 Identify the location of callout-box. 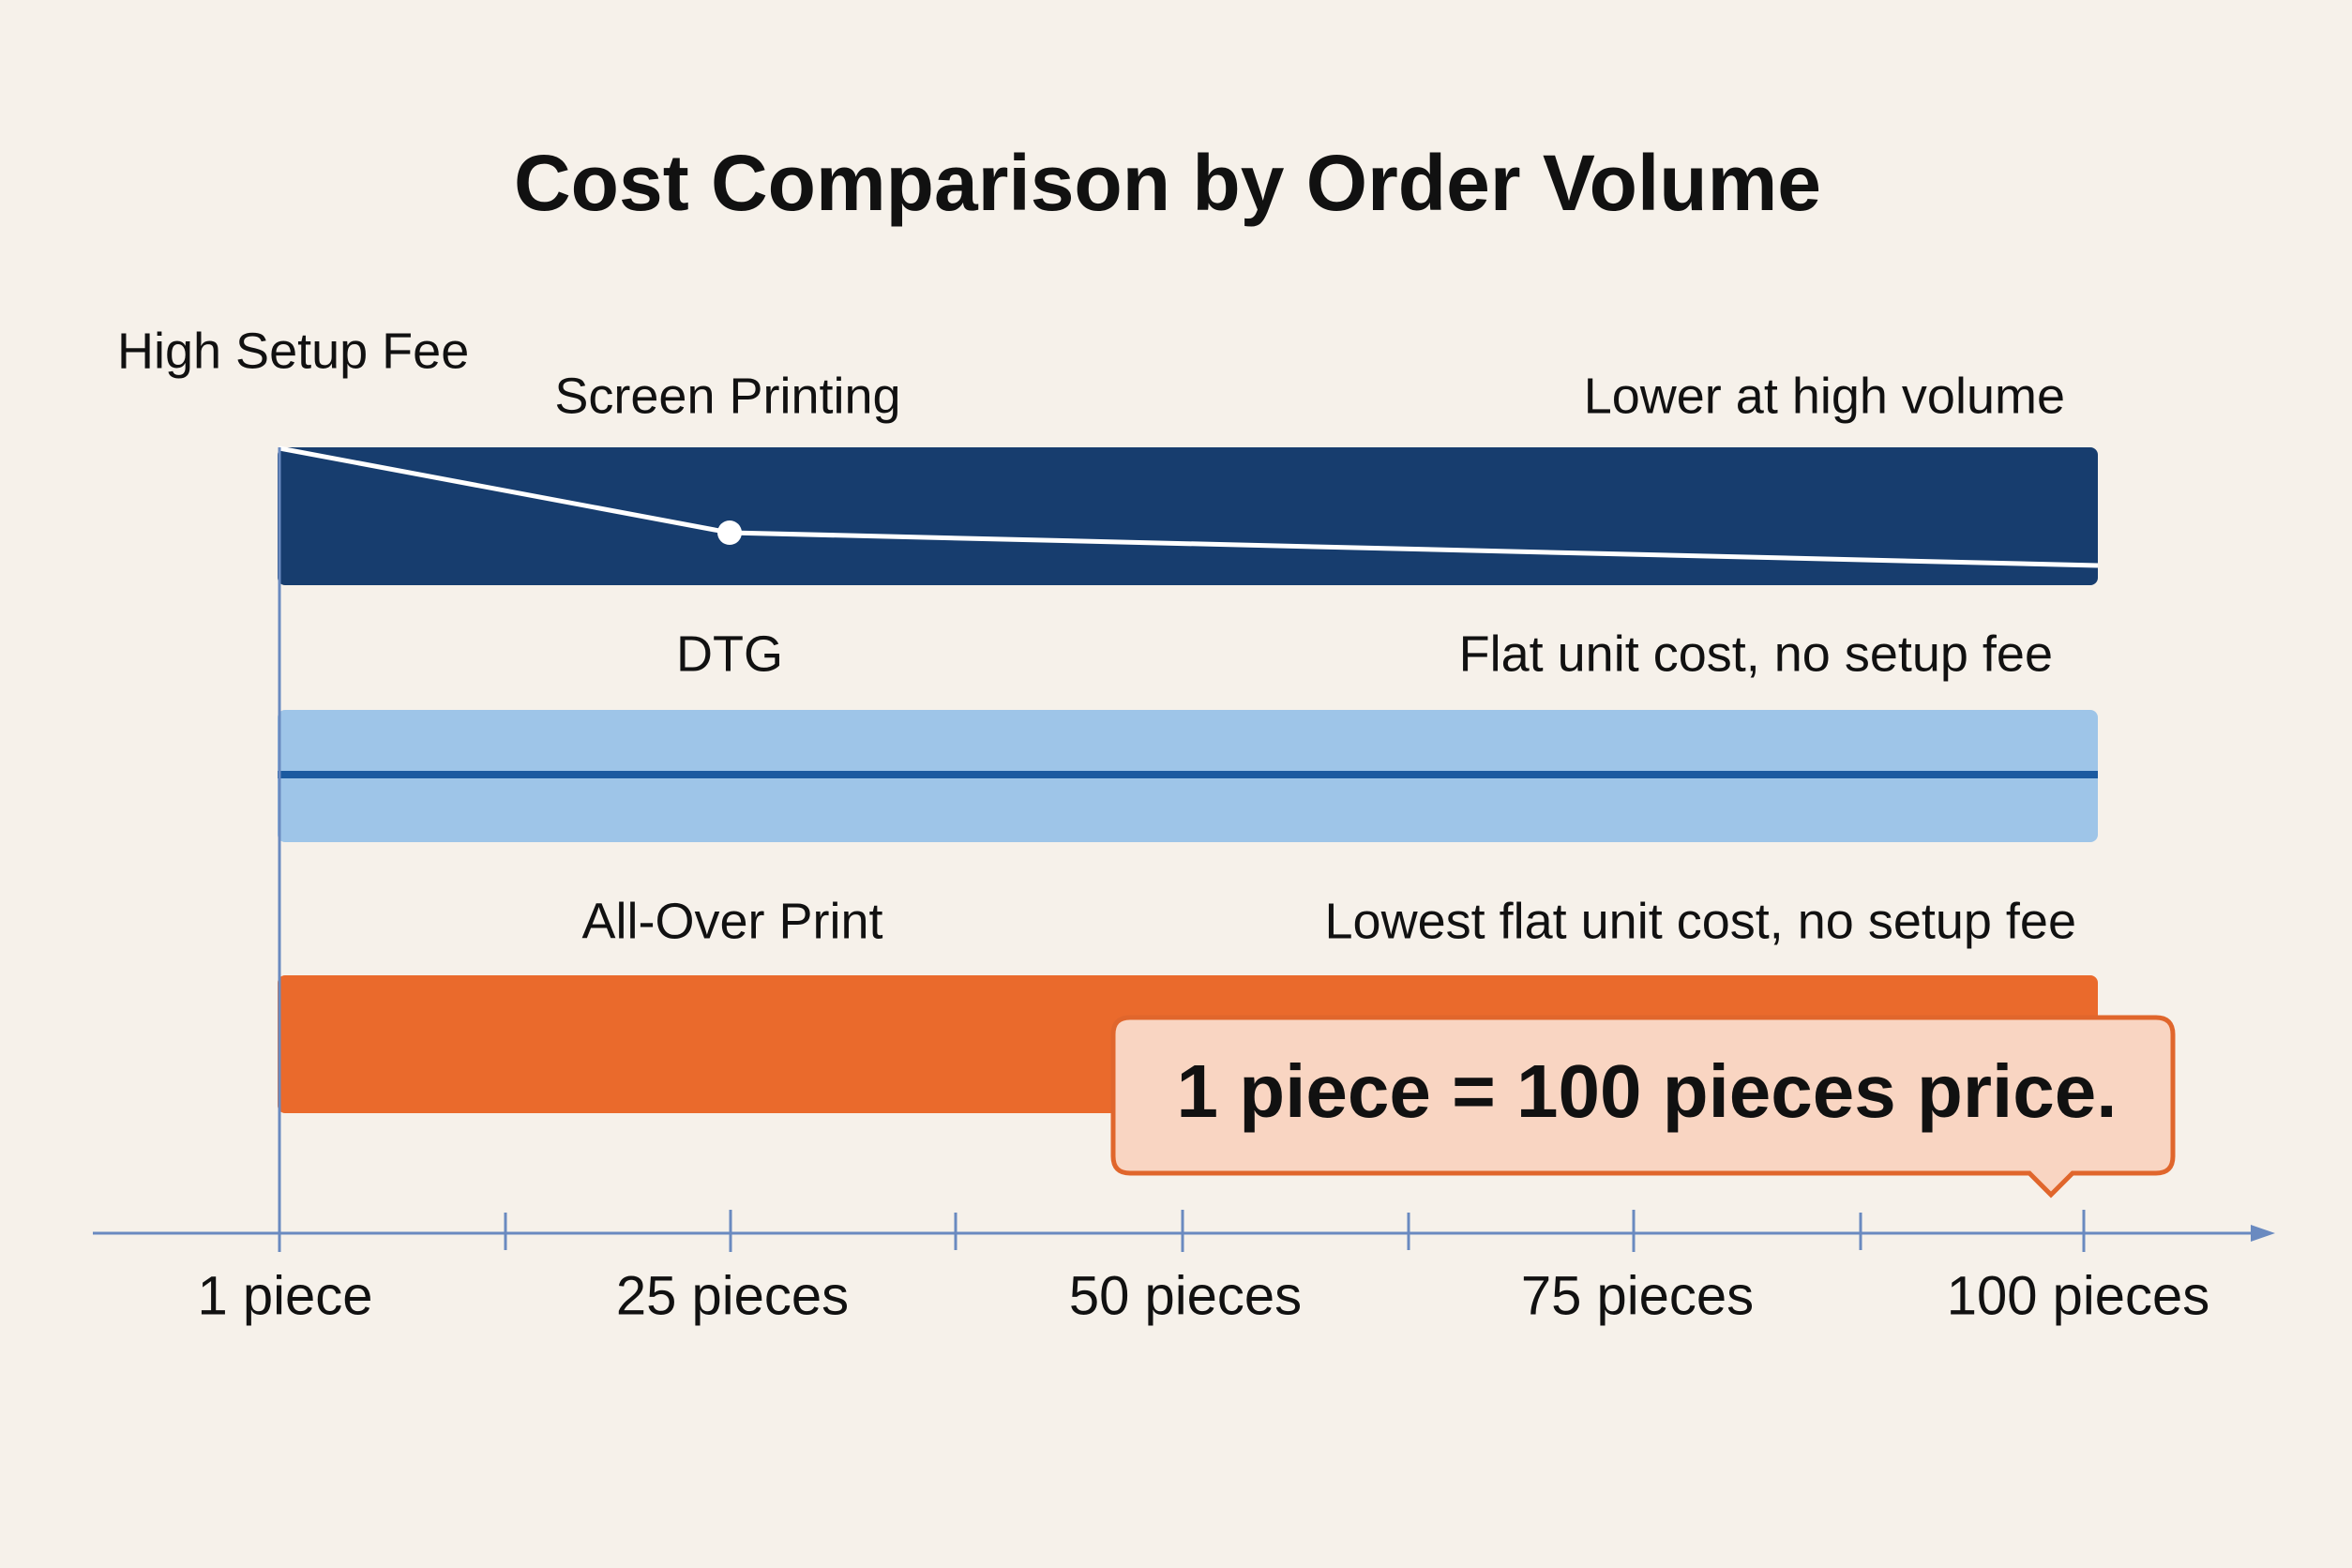
(1643, 1107).